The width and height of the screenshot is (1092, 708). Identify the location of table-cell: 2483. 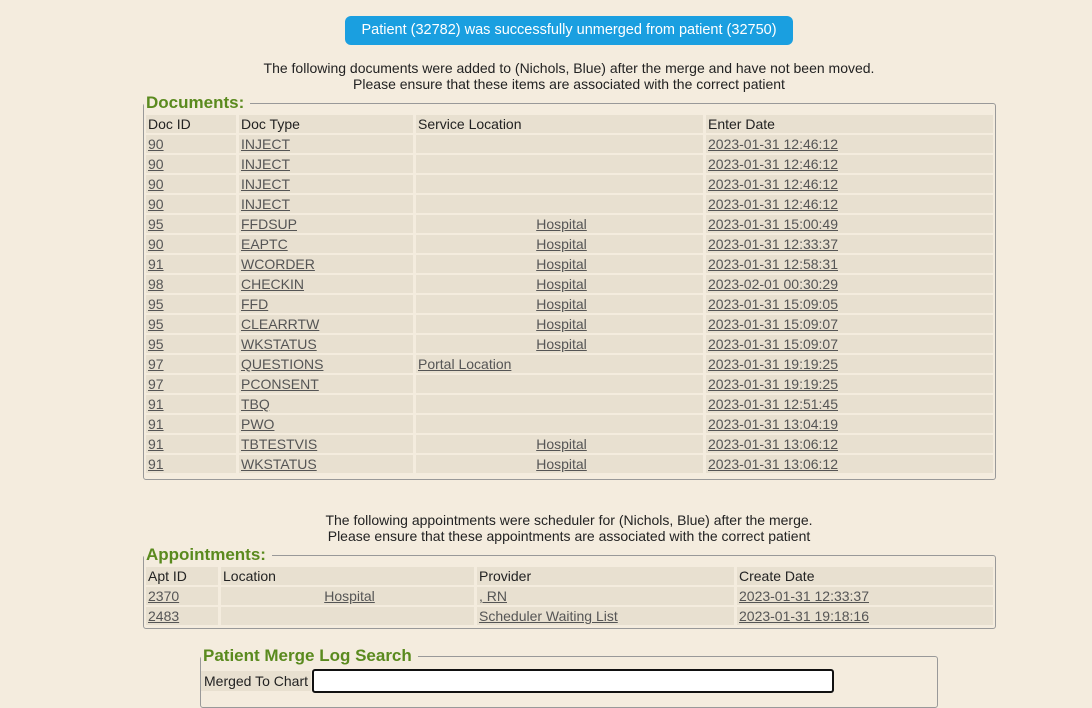
(182, 616).